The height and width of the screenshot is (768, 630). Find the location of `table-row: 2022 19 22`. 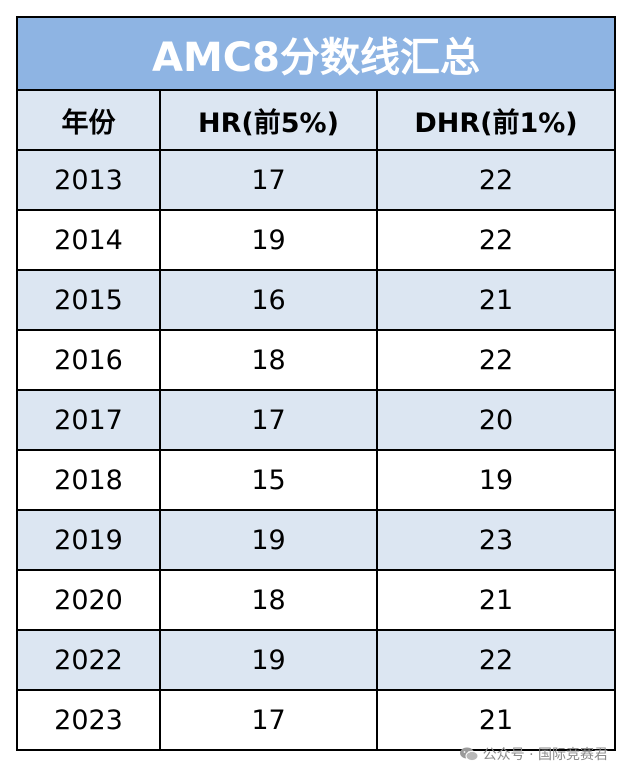

table-row: 2022 19 22 is located at coordinates (316, 660).